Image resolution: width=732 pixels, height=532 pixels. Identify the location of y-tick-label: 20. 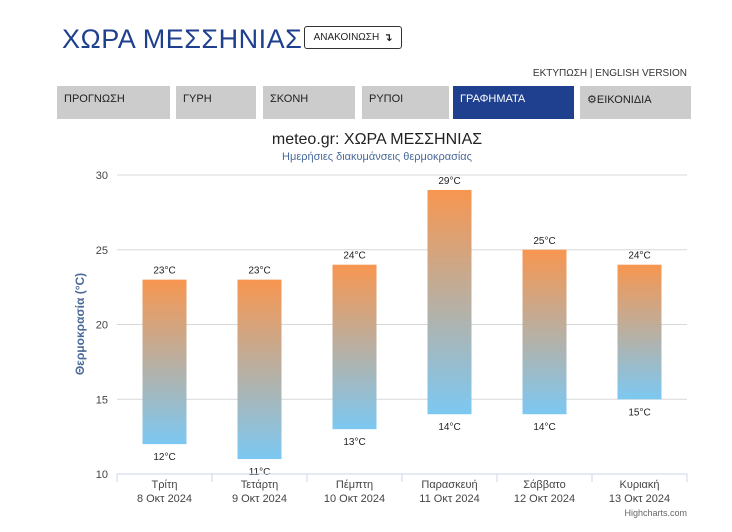
(102, 326).